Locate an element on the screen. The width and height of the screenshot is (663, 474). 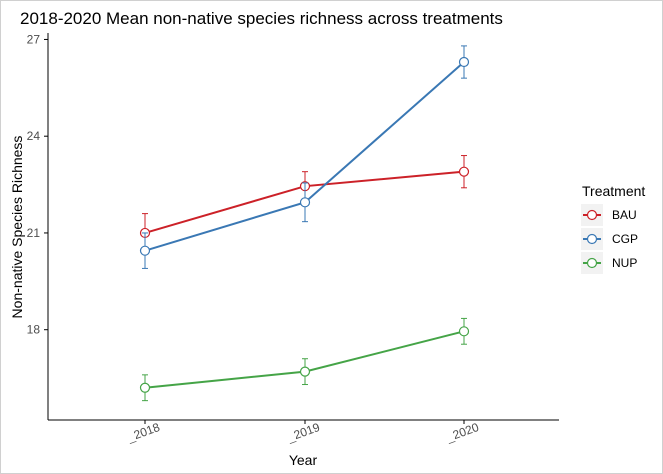
series-nup is located at coordinates (304, 359).